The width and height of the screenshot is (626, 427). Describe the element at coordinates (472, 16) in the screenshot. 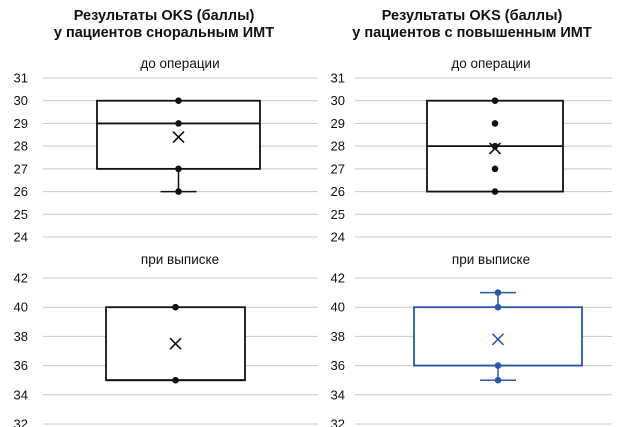

I see `right-title-line1: Результаты OKS (баллы)` at that location.